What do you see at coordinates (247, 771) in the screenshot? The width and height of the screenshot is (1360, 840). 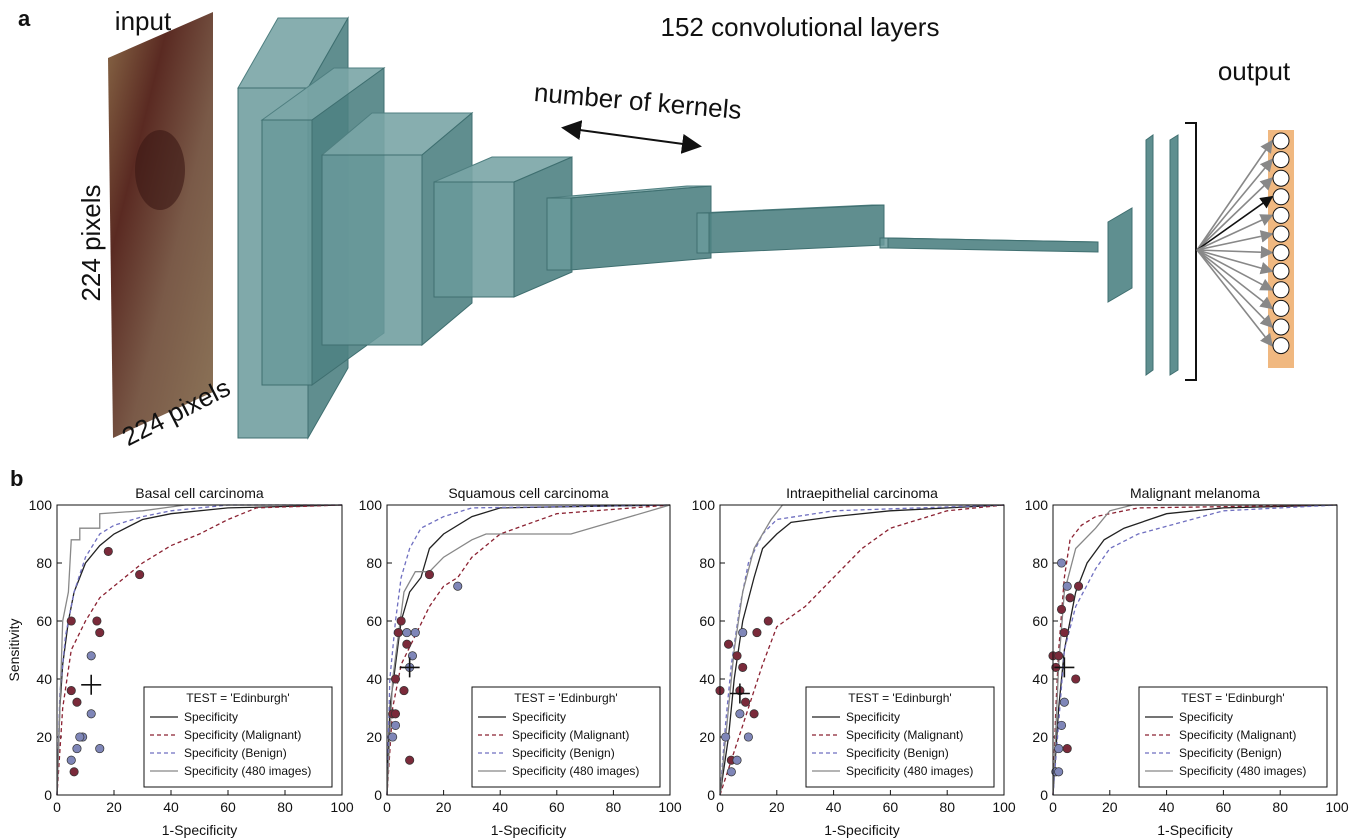 I see `legend-label: Specificity (480 images)` at bounding box center [247, 771].